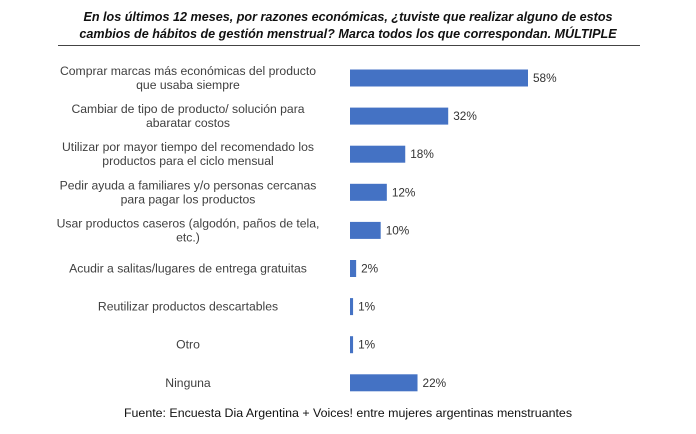  Describe the element at coordinates (188, 199) in the screenshot. I see `category-label-line: para pagar los productos` at that location.